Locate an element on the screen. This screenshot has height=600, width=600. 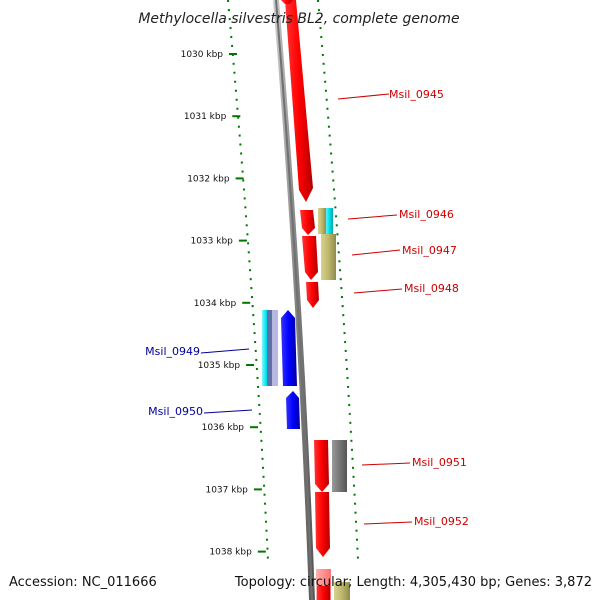
gene-label-msil-0951: Msil_0951 is located at coordinates (439, 462).